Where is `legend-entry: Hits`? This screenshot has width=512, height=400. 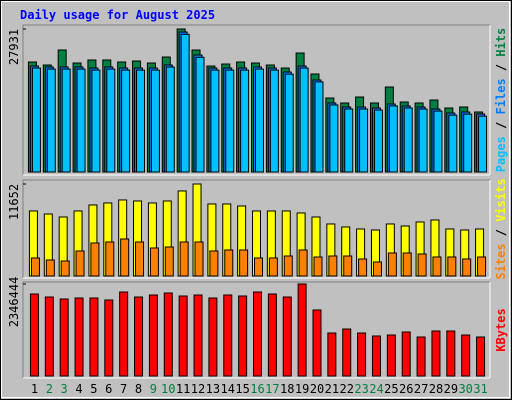 legend-entry: Hits is located at coordinates (501, 42).